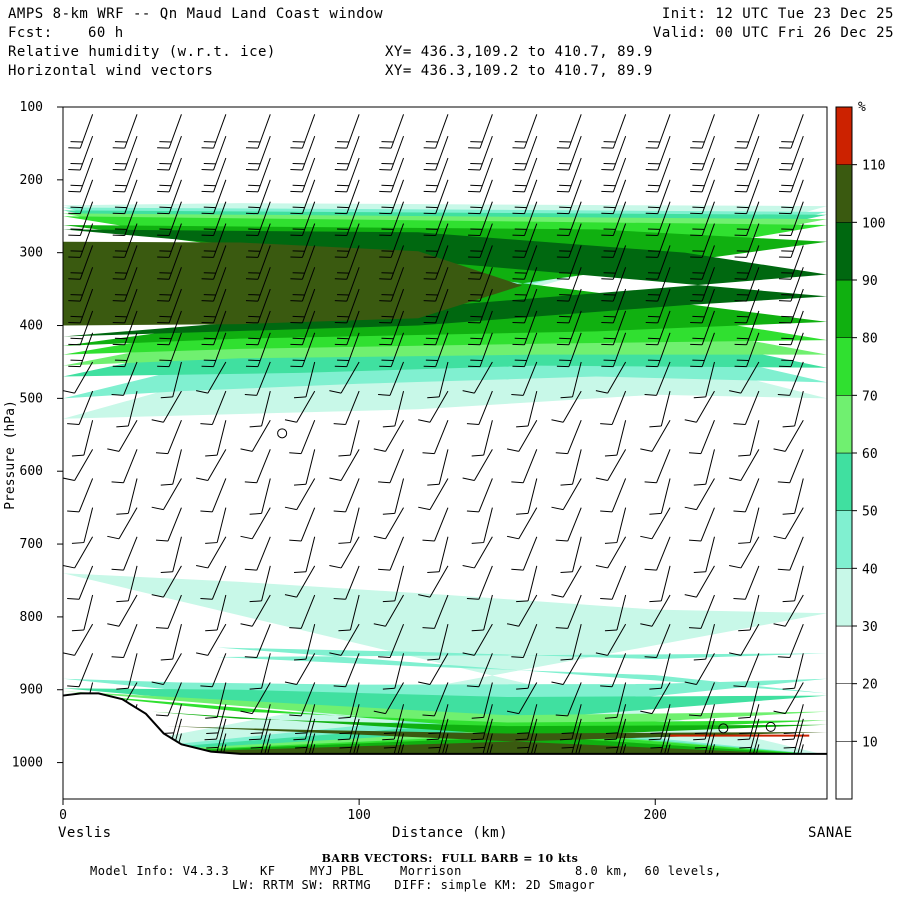  What do you see at coordinates (659, 722) in the screenshot?
I see `wind-barb-low` at bounding box center [659, 722].